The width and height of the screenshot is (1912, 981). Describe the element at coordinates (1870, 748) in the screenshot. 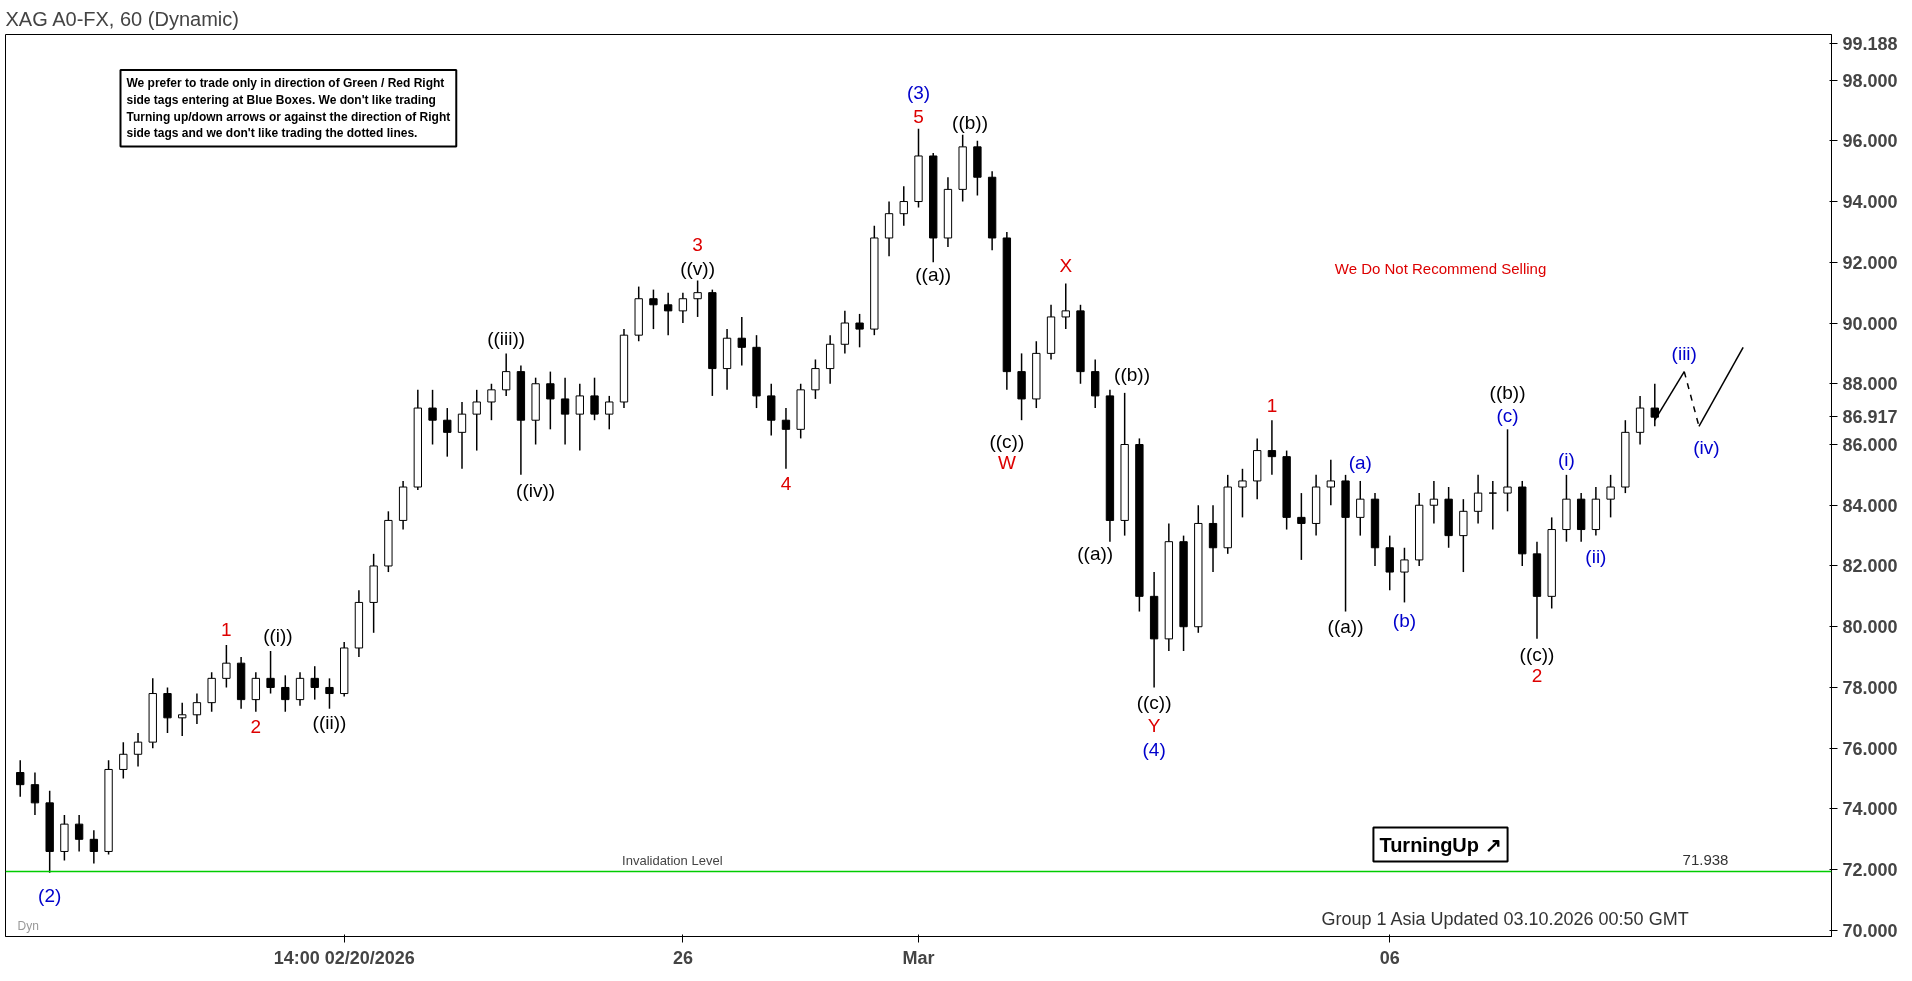

I see `y-tick-label: 76.000` at that location.